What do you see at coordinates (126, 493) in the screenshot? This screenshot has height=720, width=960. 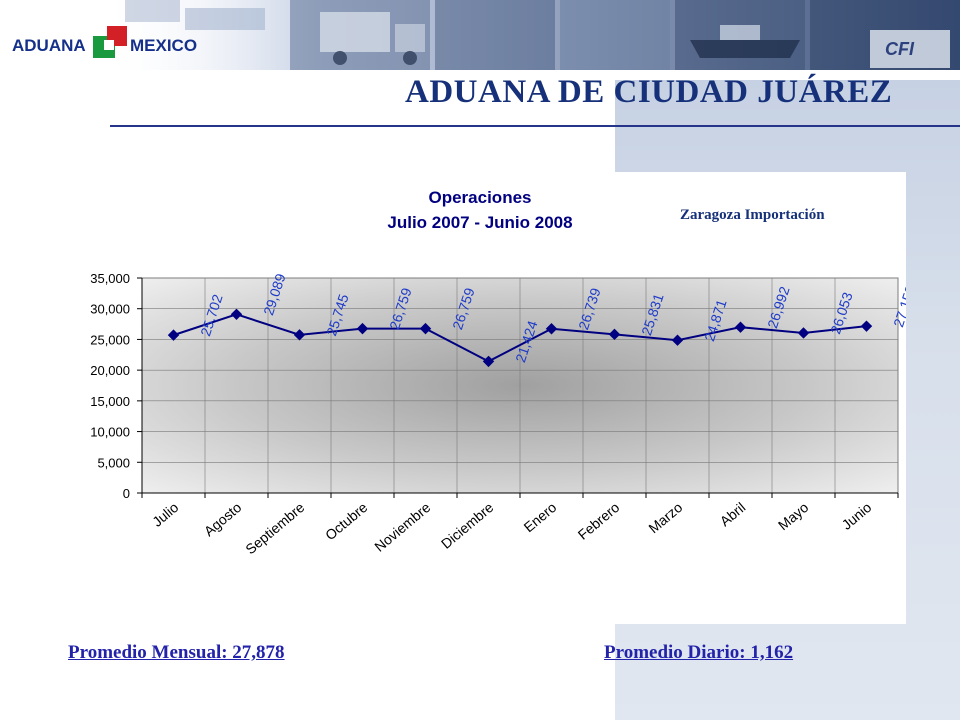 I see `y-tick-label: 0` at bounding box center [126, 493].